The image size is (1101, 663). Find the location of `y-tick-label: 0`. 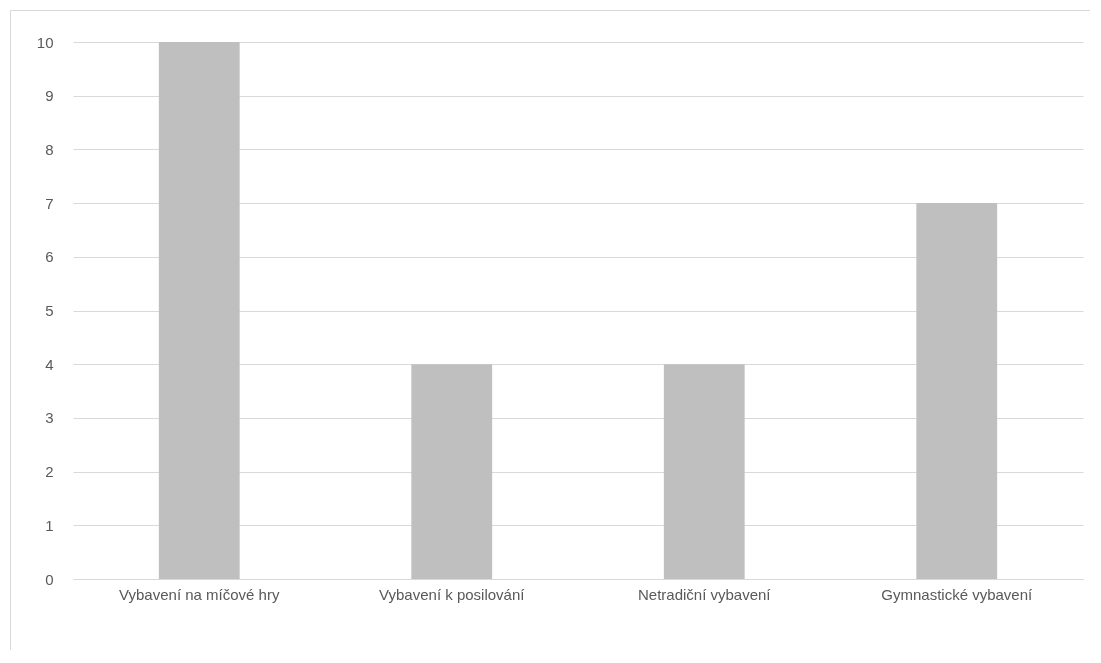

y-tick-label: 0 is located at coordinates (49, 579).